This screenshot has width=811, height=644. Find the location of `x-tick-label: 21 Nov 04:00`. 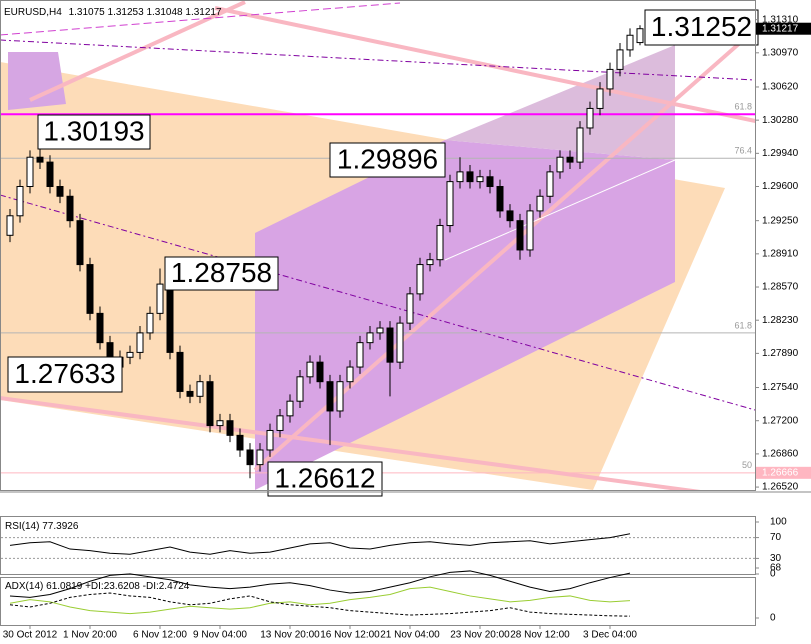

x-tick-label: 21 Nov 04:00 is located at coordinates (410, 635).